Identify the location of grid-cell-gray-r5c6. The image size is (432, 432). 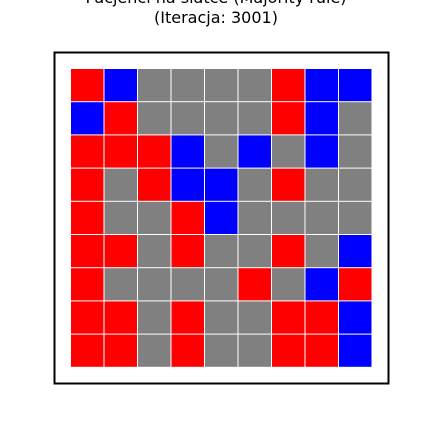
(254, 217).